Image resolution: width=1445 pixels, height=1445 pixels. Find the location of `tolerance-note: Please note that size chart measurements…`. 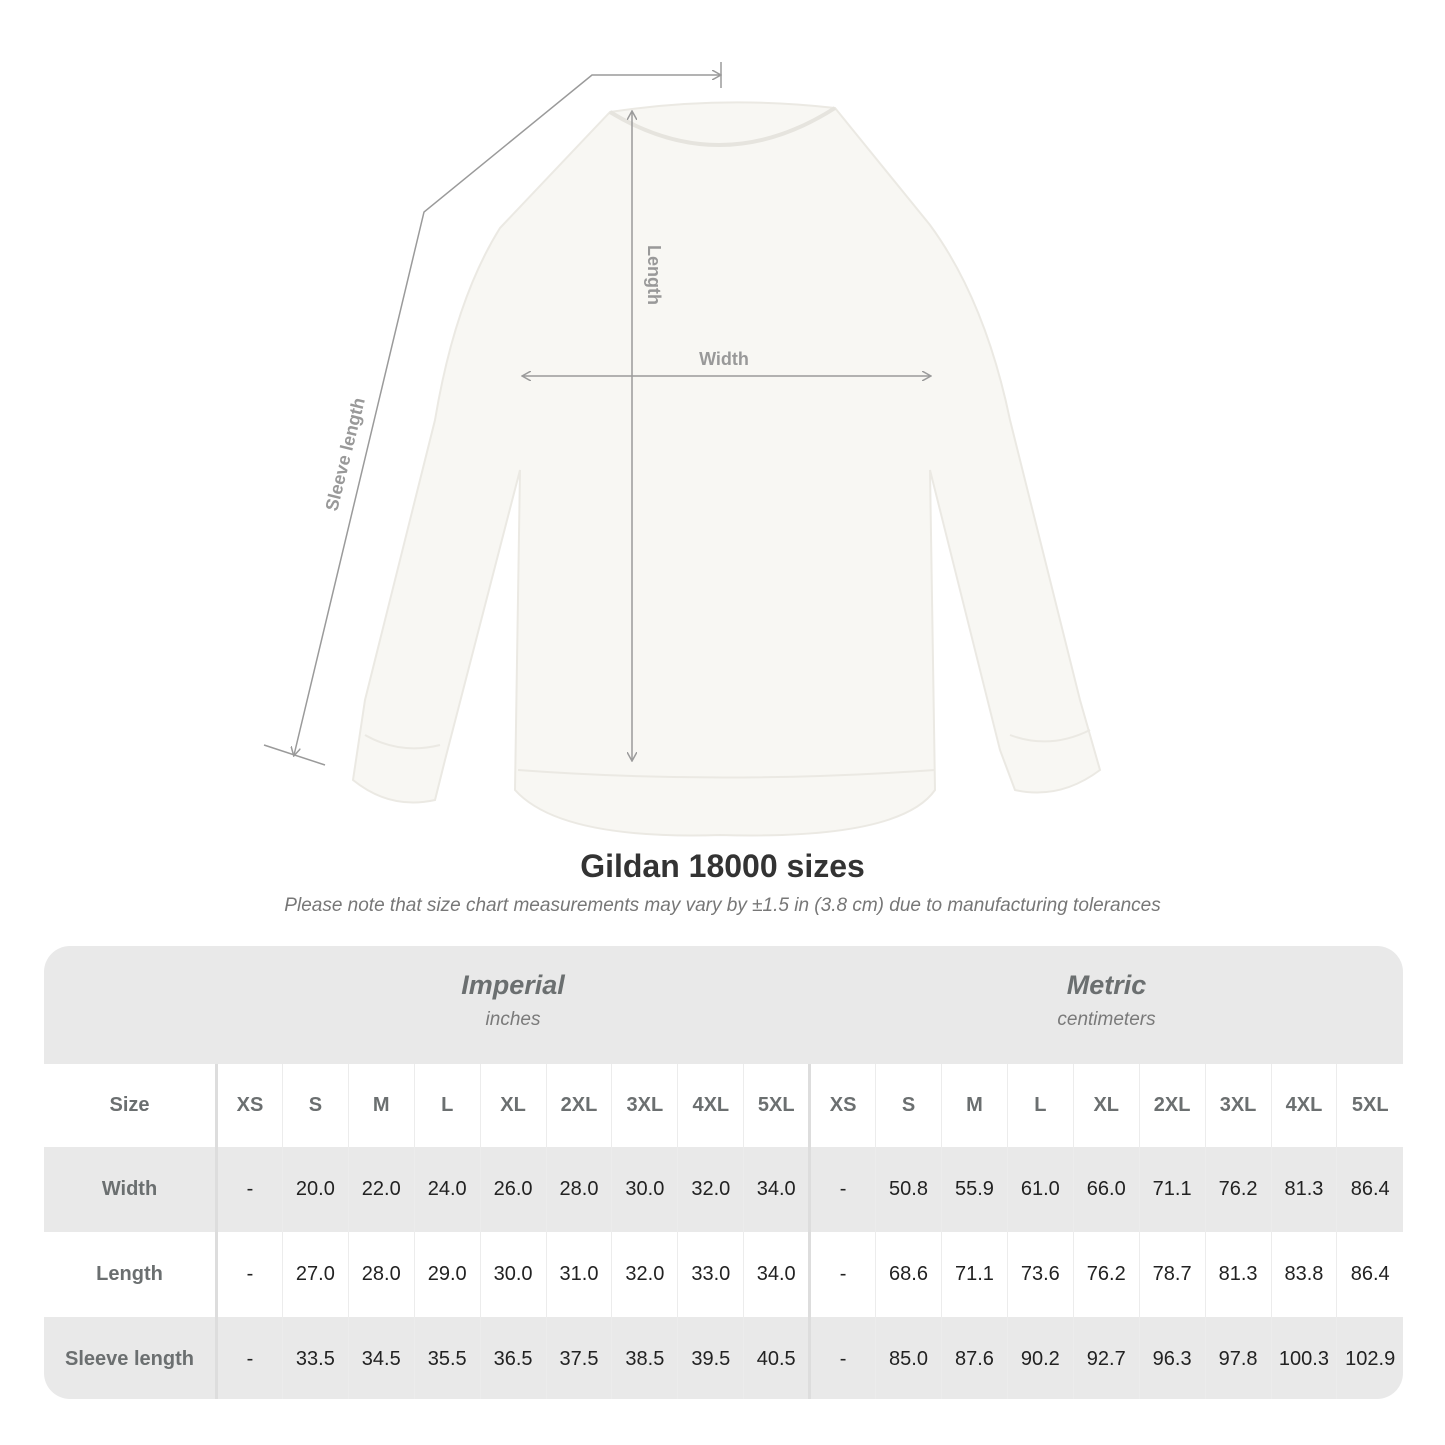

tolerance-note: Please note that size chart measurements… is located at coordinates (722, 905).